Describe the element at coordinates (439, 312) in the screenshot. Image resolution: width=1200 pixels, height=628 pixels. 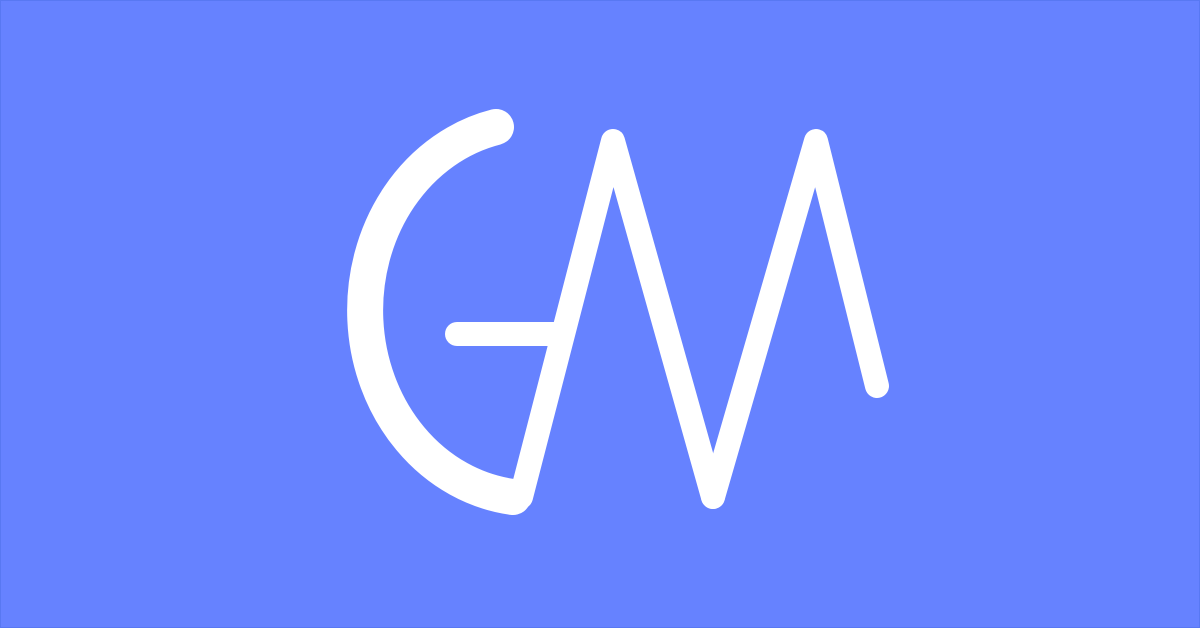
I see `g-arc` at that location.